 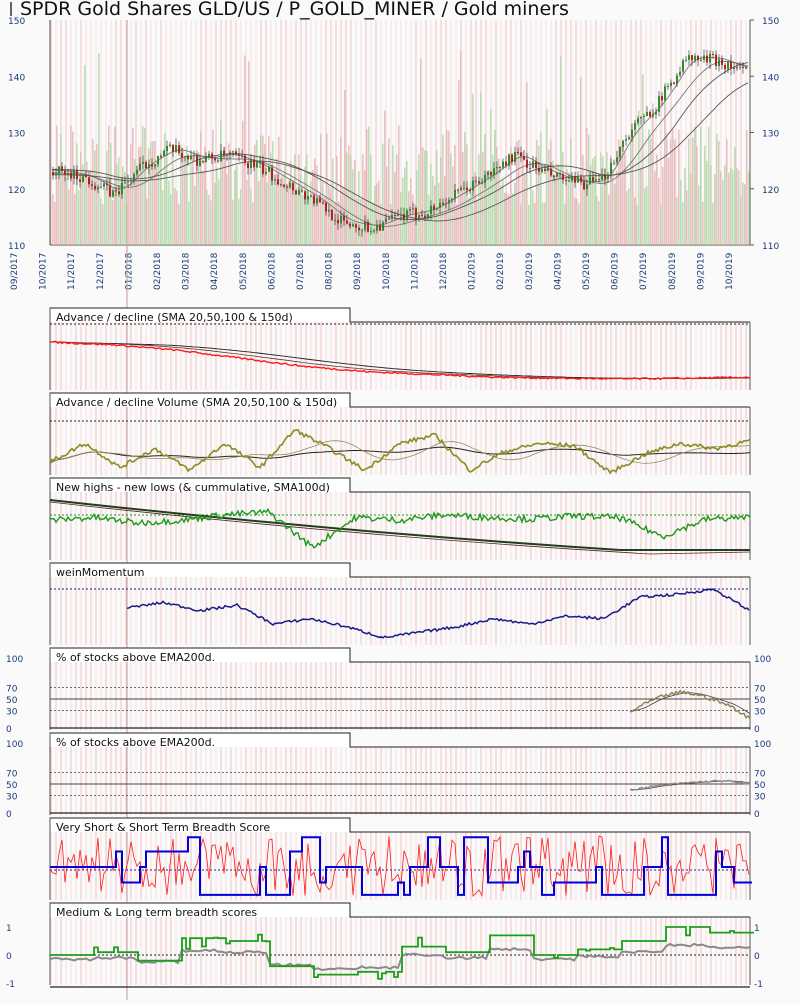 What do you see at coordinates (762, 660) in the screenshot?
I see `pct-ytick-right: 100` at bounding box center [762, 660].